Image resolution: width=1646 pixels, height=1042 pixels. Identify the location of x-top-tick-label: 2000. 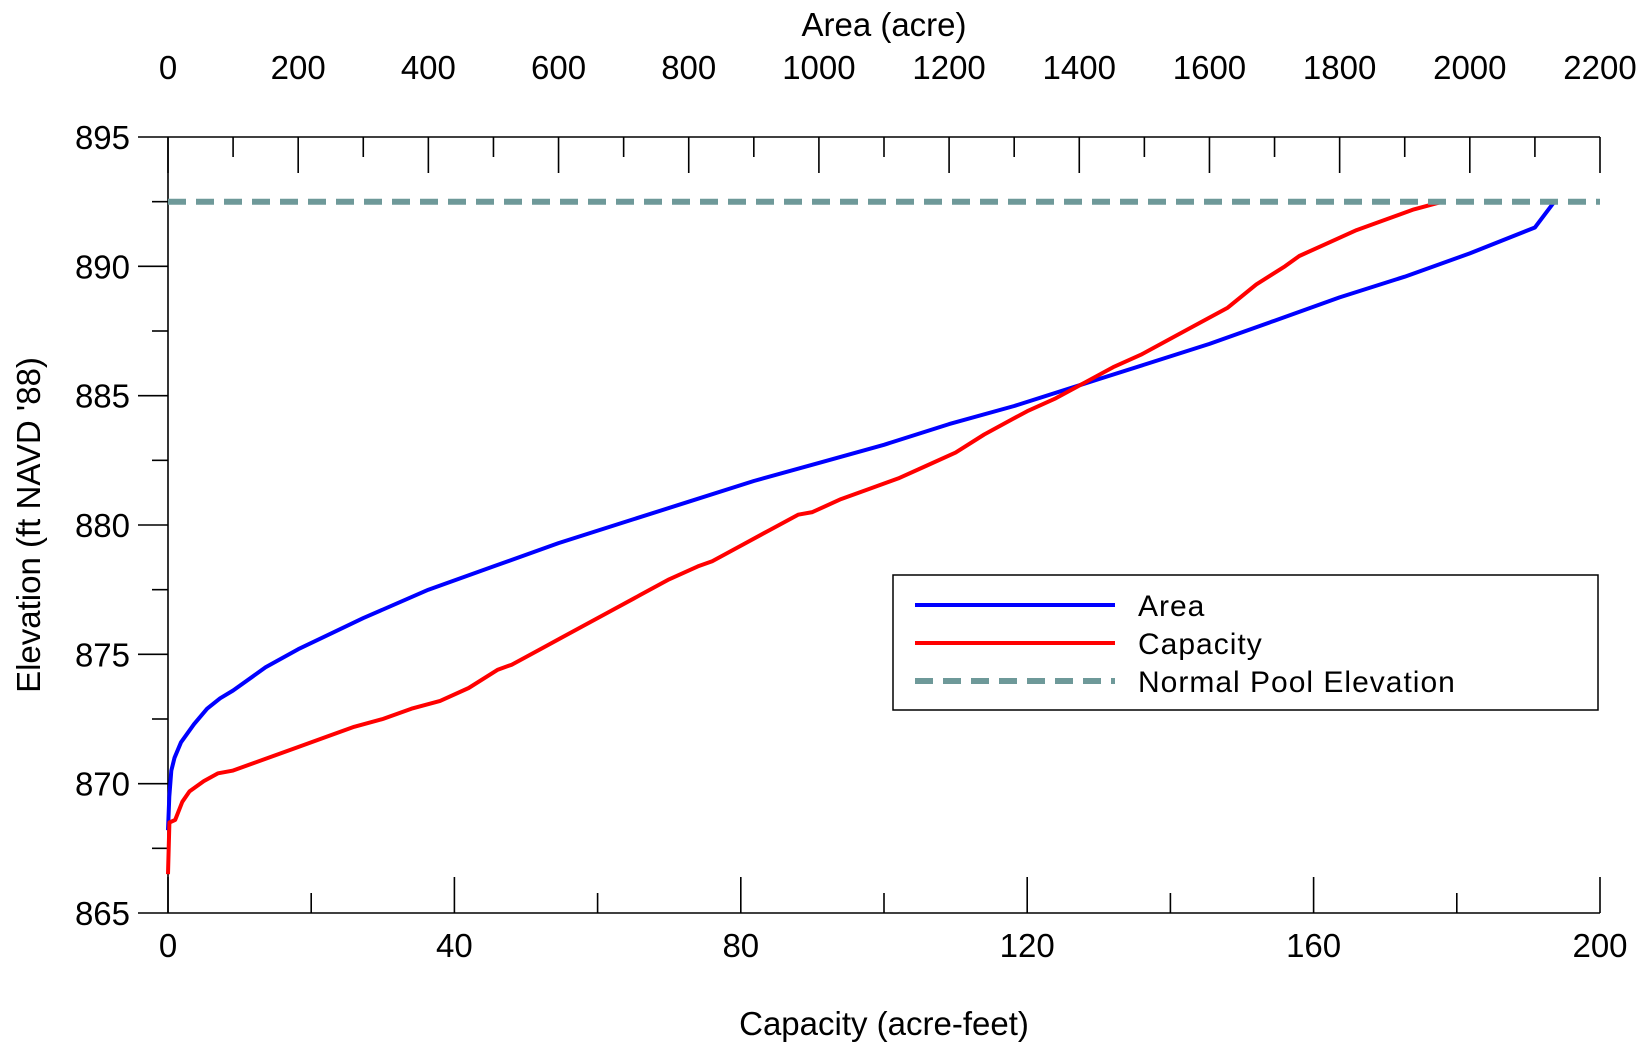
(1469, 67).